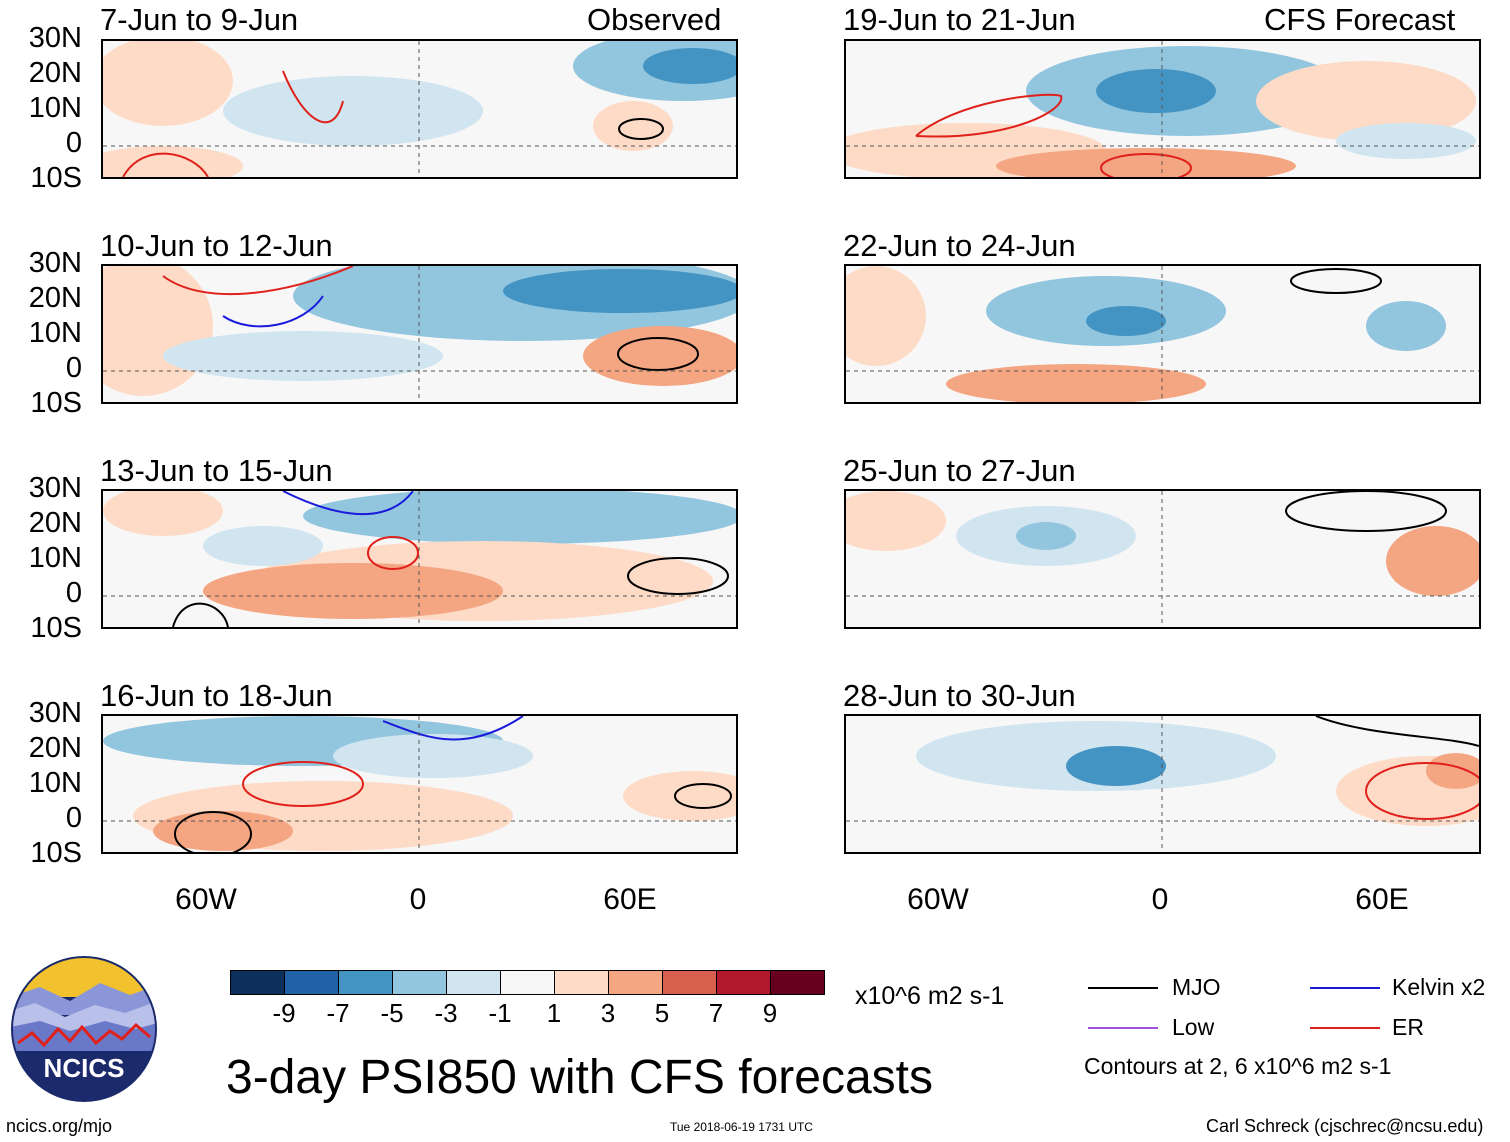 This screenshot has height=1142, width=1510. What do you see at coordinates (59, 1126) in the screenshot?
I see `footer-url: ncics.org/mjo` at bounding box center [59, 1126].